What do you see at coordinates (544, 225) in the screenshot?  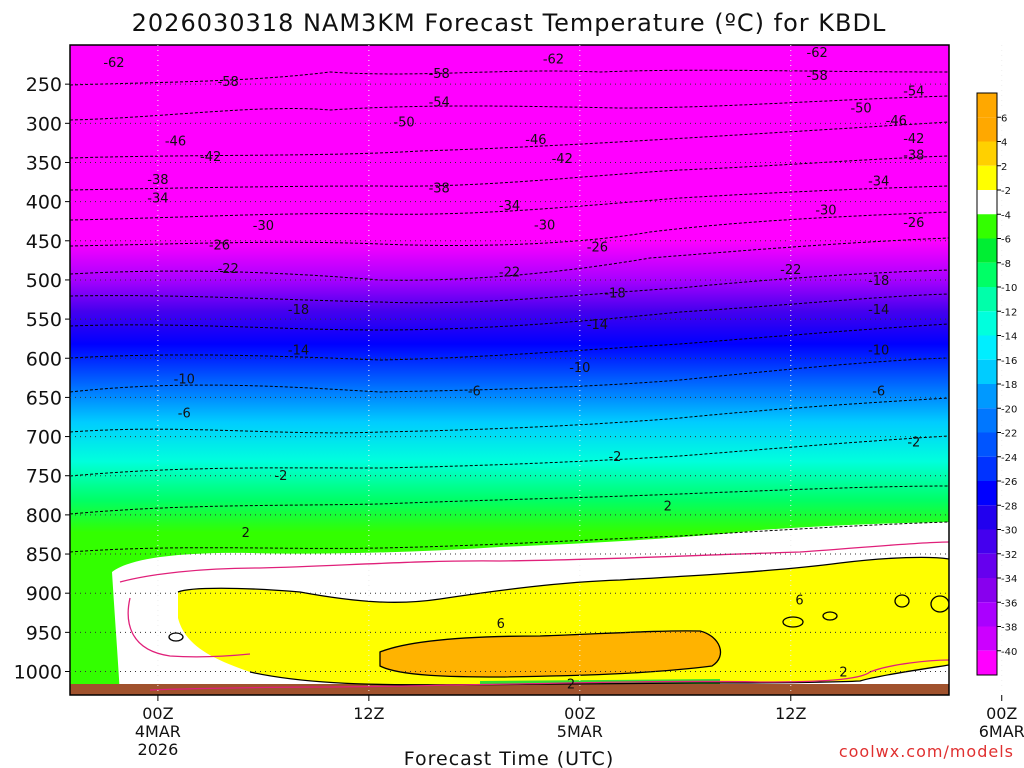 I see `contour-label: -30` at bounding box center [544, 225].